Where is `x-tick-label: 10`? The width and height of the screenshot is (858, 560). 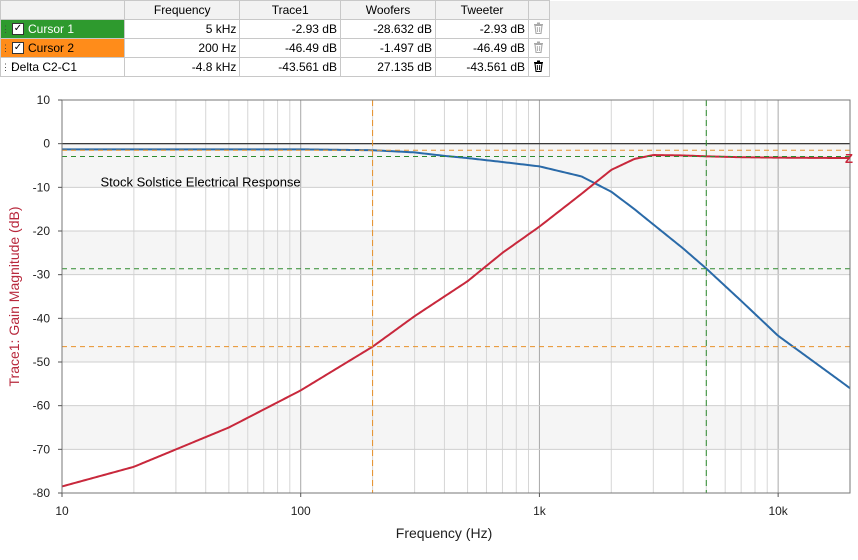
x-tick-label: 10 is located at coordinates (62, 511).